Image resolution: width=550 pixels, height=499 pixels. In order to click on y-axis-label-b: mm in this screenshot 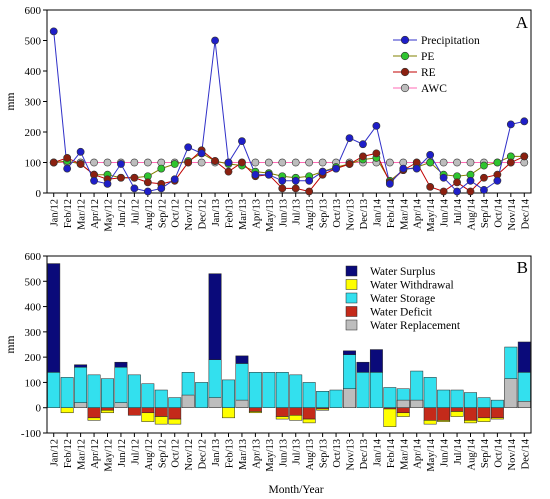, I will do `click(11, 345)`.